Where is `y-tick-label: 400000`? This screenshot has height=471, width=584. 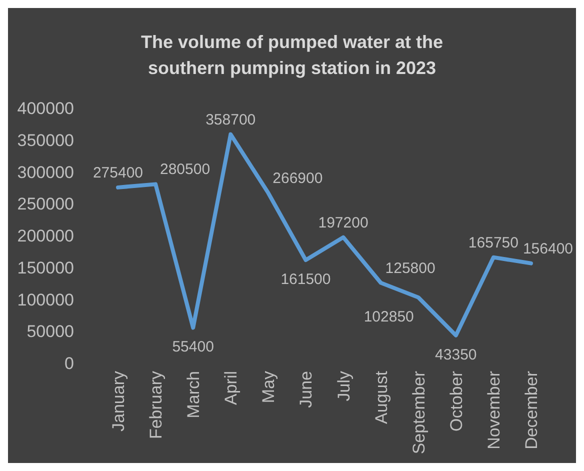 y-tick-label: 400000 is located at coordinates (45, 108).